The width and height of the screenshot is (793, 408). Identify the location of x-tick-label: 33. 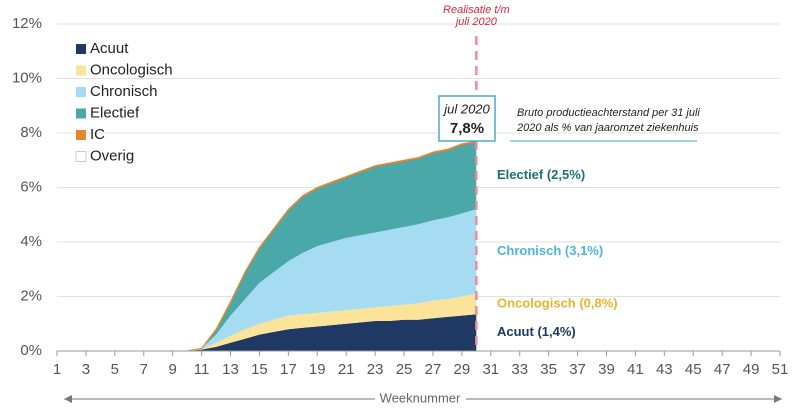
(519, 369).